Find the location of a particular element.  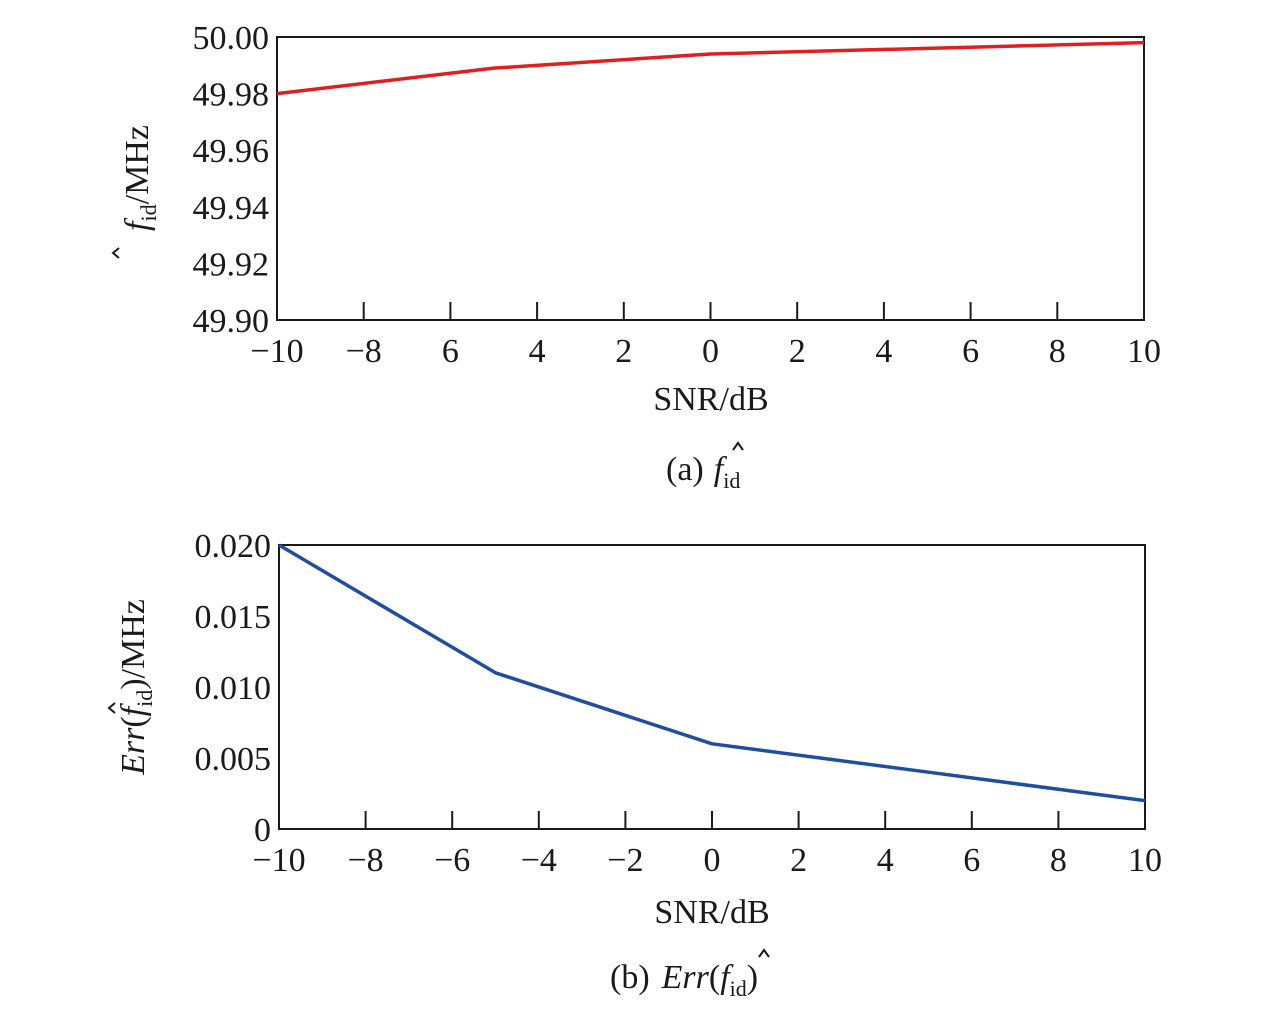

caption-b-func: Err is located at coordinates (685, 977).